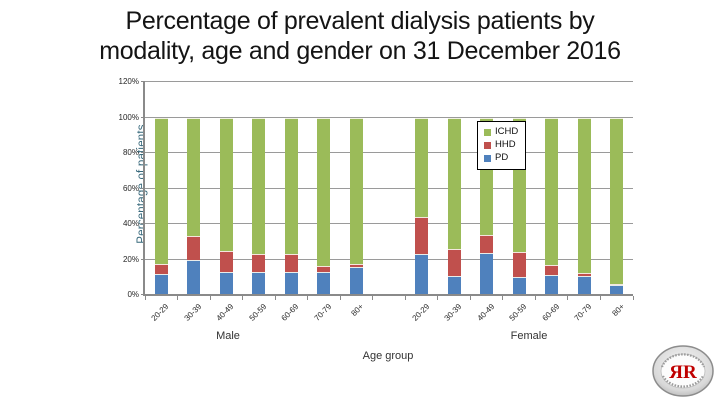 Image resolution: width=720 pixels, height=405 pixels. I want to click on y-tick-label: 0%, so click(133, 294).